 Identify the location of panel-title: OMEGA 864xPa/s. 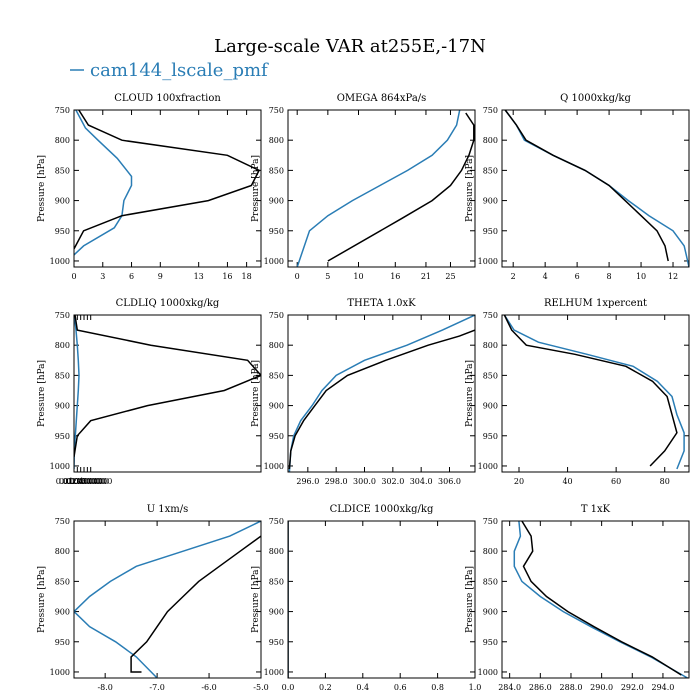
(382, 98).